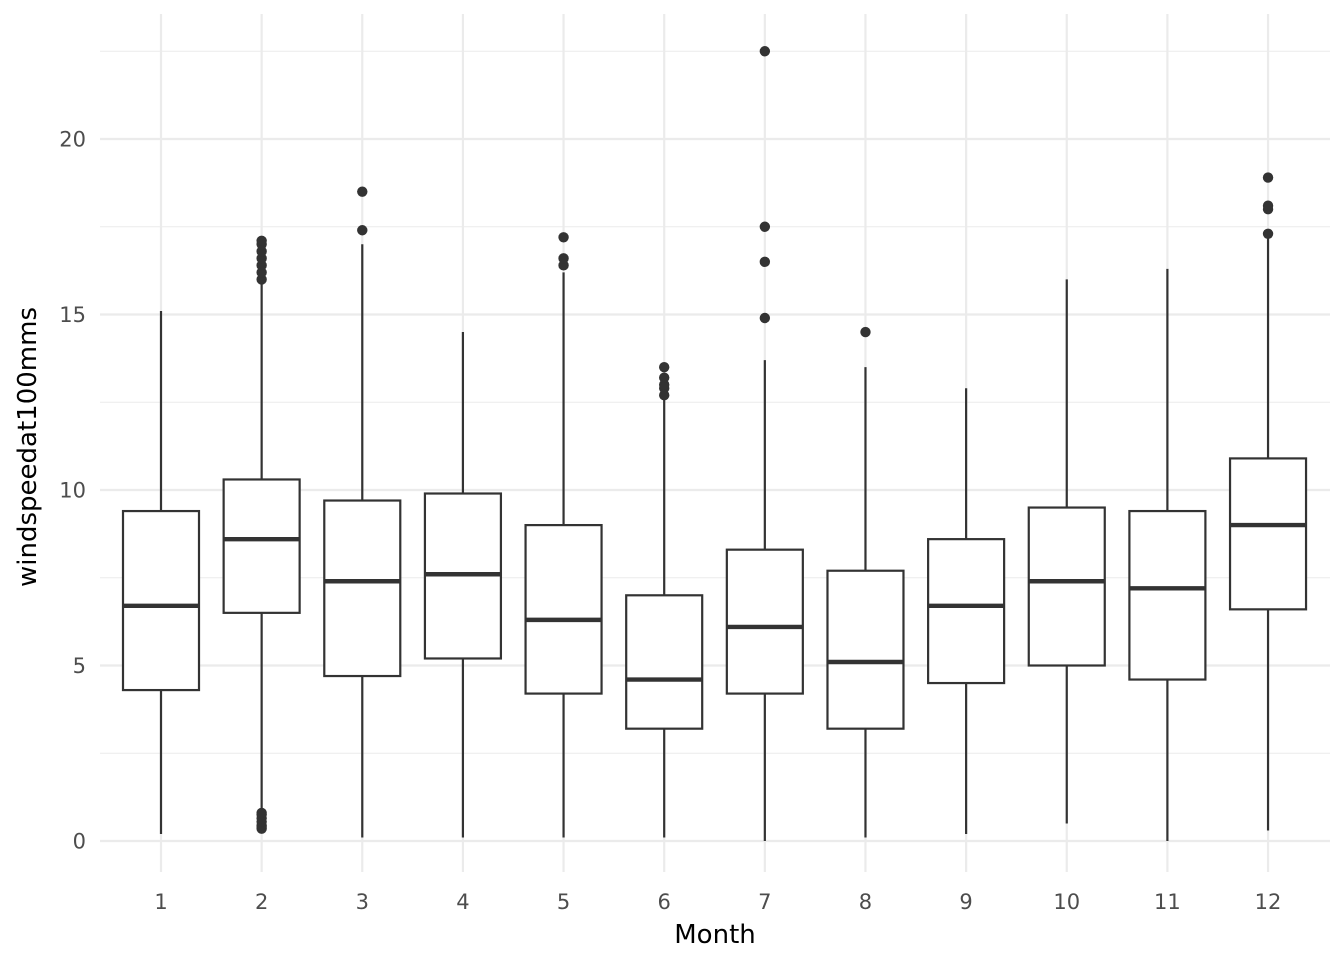  What do you see at coordinates (261, 902) in the screenshot?
I see `x-tick-label: 2` at bounding box center [261, 902].